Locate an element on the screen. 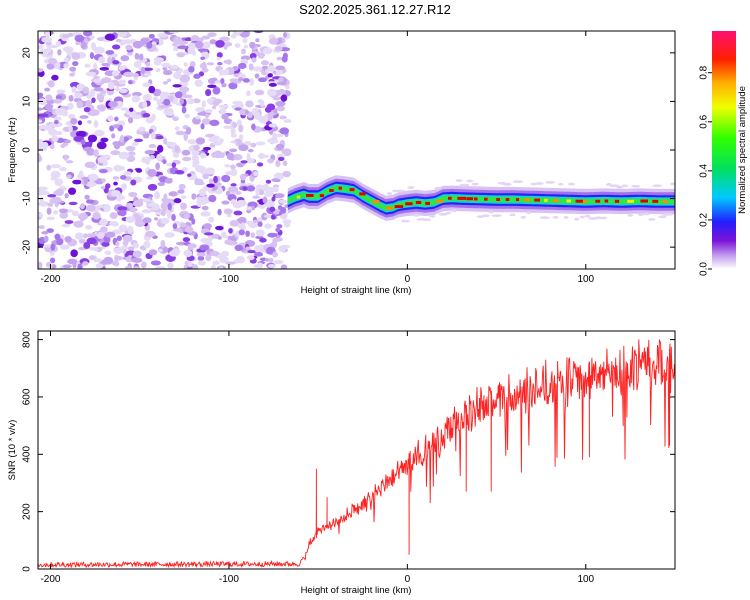 This screenshot has height=600, width=750. snr-y-tick-label: 800 is located at coordinates (27, 339).